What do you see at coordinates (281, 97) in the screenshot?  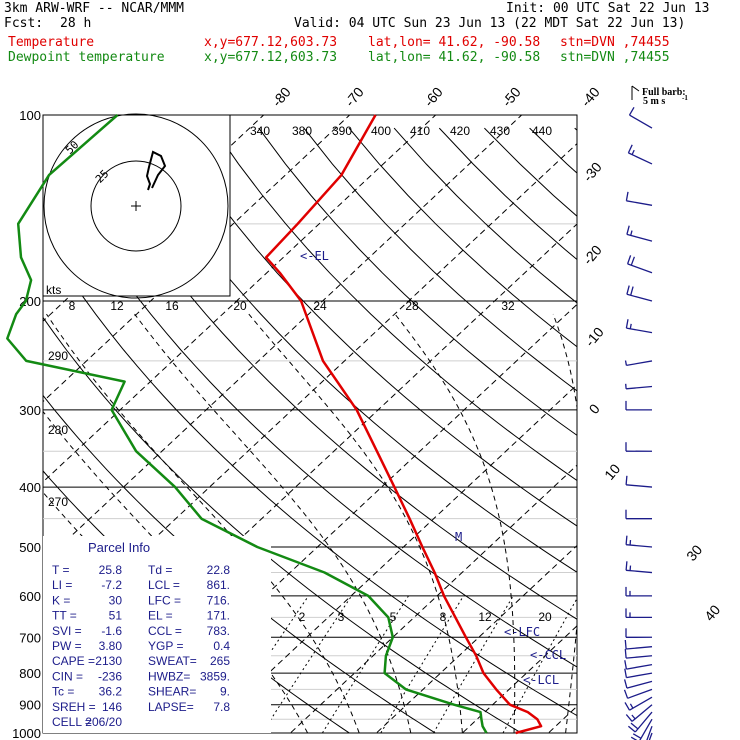 I see `isotherm-top-label: -80` at bounding box center [281, 97].